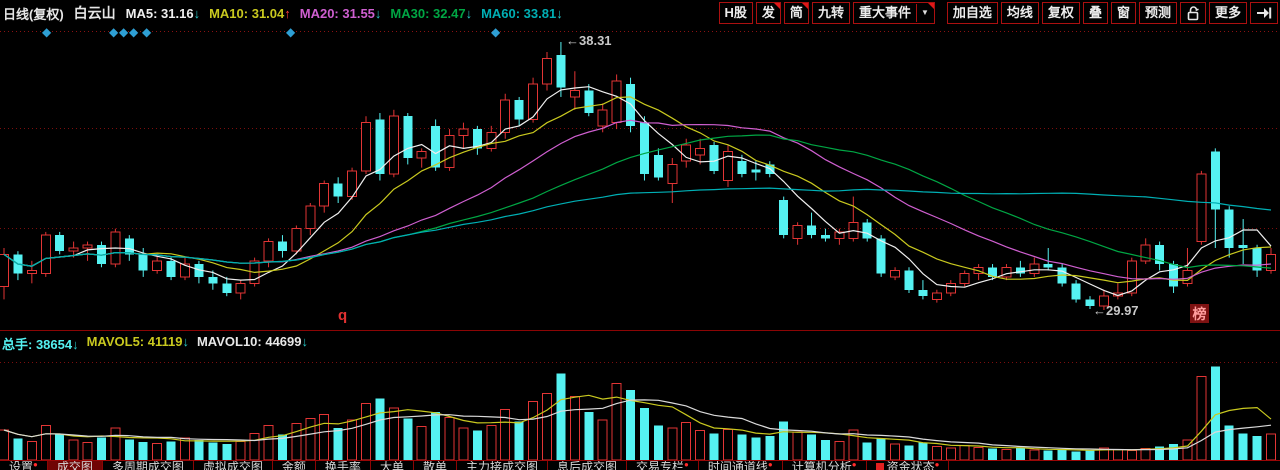 The height and width of the screenshot is (470, 1280). What do you see at coordinates (148, 465) in the screenshot?
I see `bottom-tab-多周期成交图: 多周期成交图` at bounding box center [148, 465].